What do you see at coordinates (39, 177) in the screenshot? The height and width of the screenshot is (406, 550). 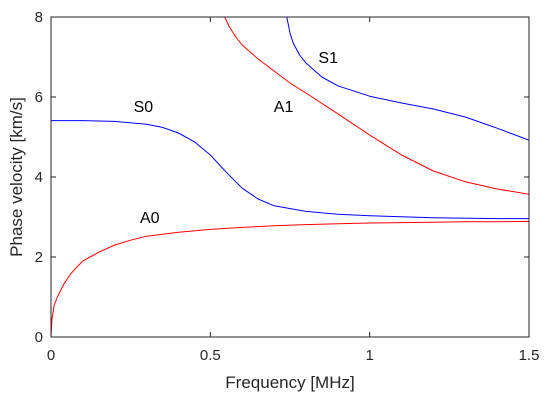 I see `y-tick-label: 4` at bounding box center [39, 177].